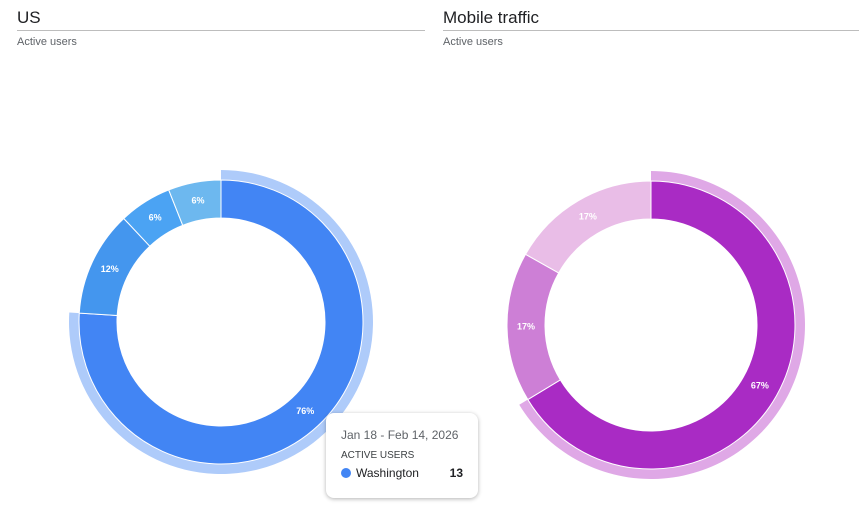 Image resolution: width=866 pixels, height=513 pixels. What do you see at coordinates (400, 435) in the screenshot?
I see `tooltip-date: Jan 18 - Feb 14, 2026` at bounding box center [400, 435].